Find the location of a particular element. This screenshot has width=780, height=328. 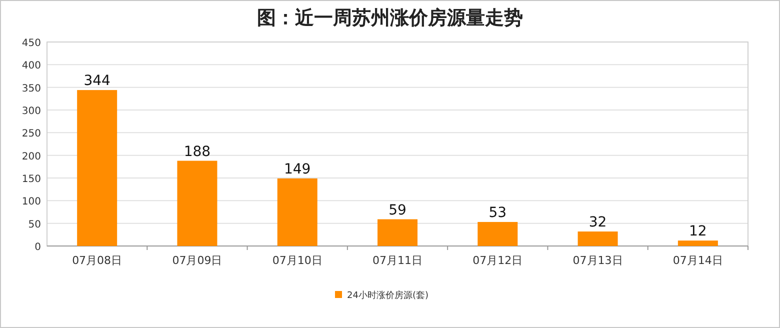

y-tick-label: 400 is located at coordinates (31, 66).